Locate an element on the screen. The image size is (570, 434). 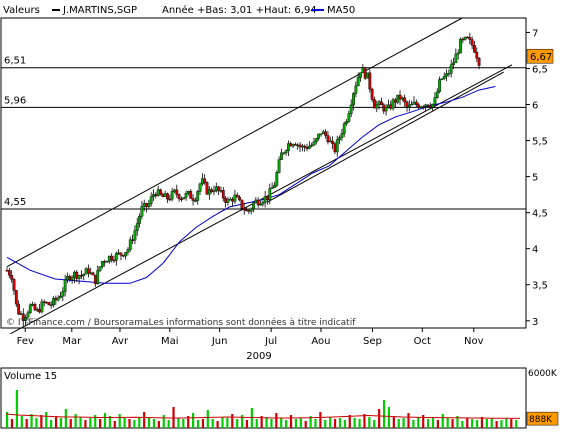
y-tick-label-5: 5,5 is located at coordinates (540, 142).